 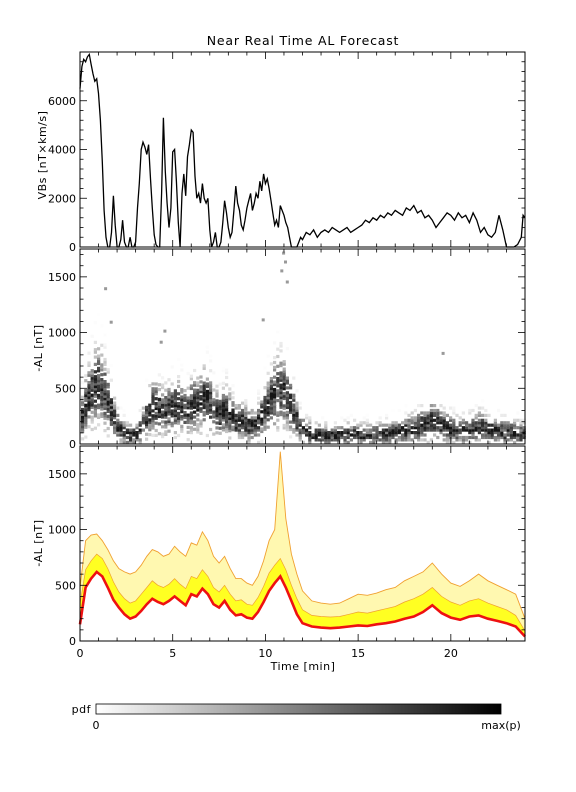 What do you see at coordinates (62, 150) in the screenshot?
I see `y-tick-label: 4000` at bounding box center [62, 150].